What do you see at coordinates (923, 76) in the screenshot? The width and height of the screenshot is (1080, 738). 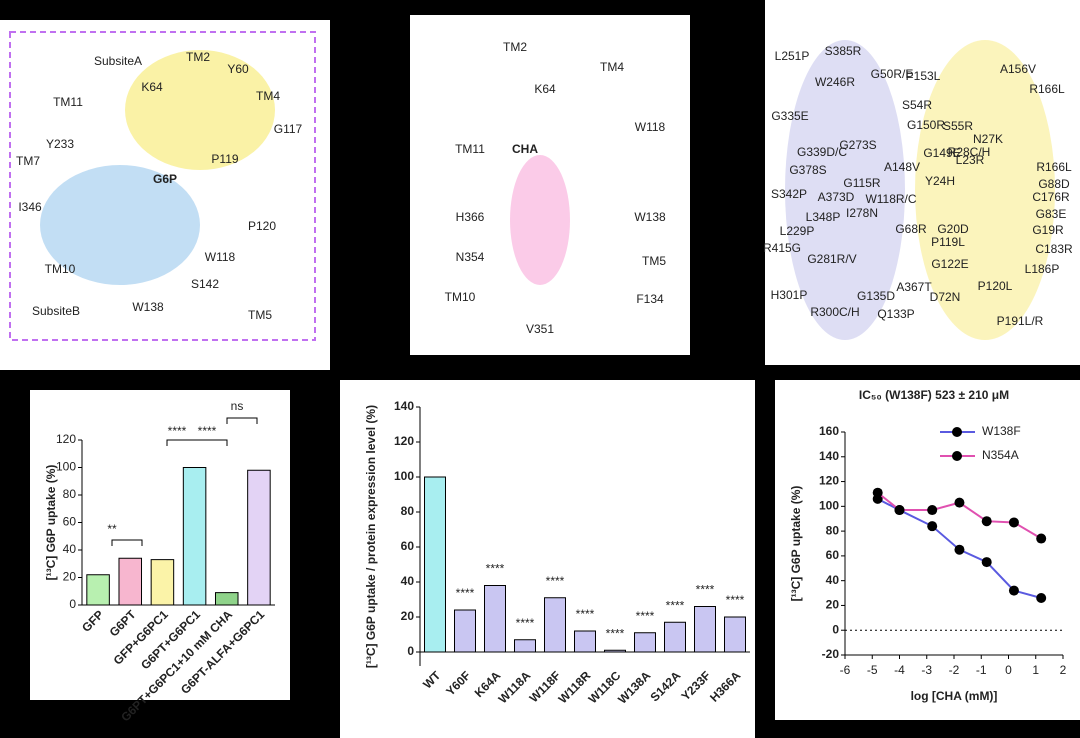 I see `structure-label: P153L` at bounding box center [923, 76].